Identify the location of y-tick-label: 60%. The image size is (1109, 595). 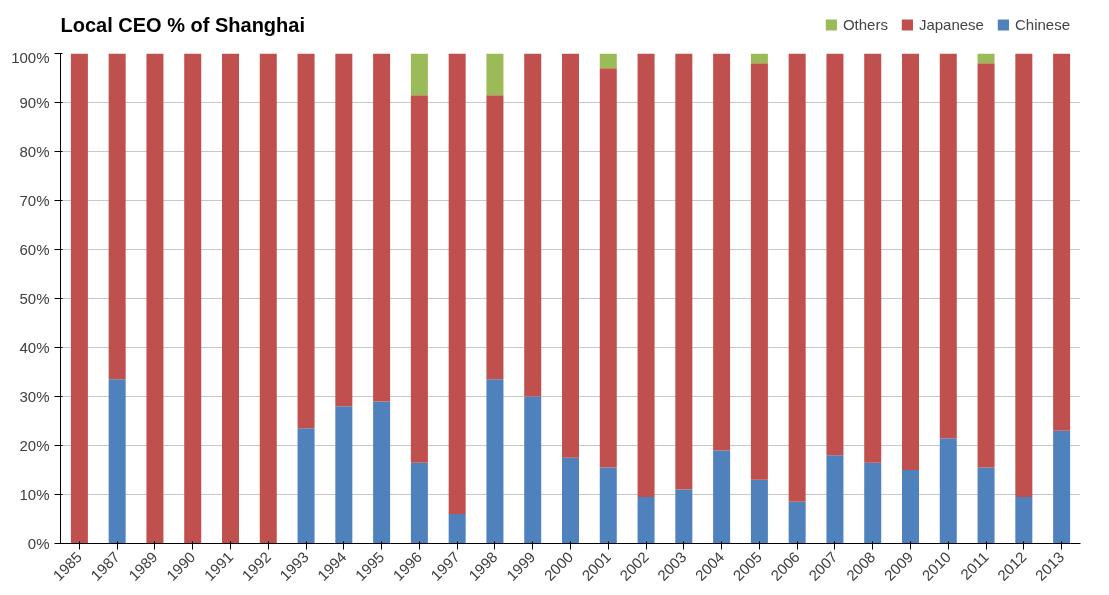
(34, 249).